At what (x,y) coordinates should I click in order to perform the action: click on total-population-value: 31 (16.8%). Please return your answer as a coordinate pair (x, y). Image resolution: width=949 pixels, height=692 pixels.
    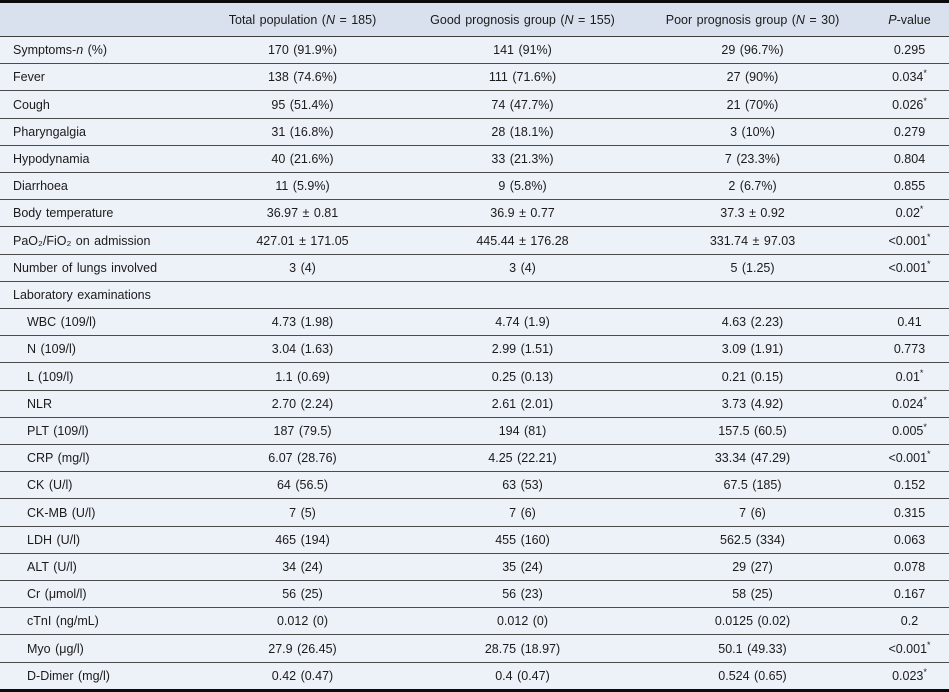
    Looking at the image, I should click on (302, 131).